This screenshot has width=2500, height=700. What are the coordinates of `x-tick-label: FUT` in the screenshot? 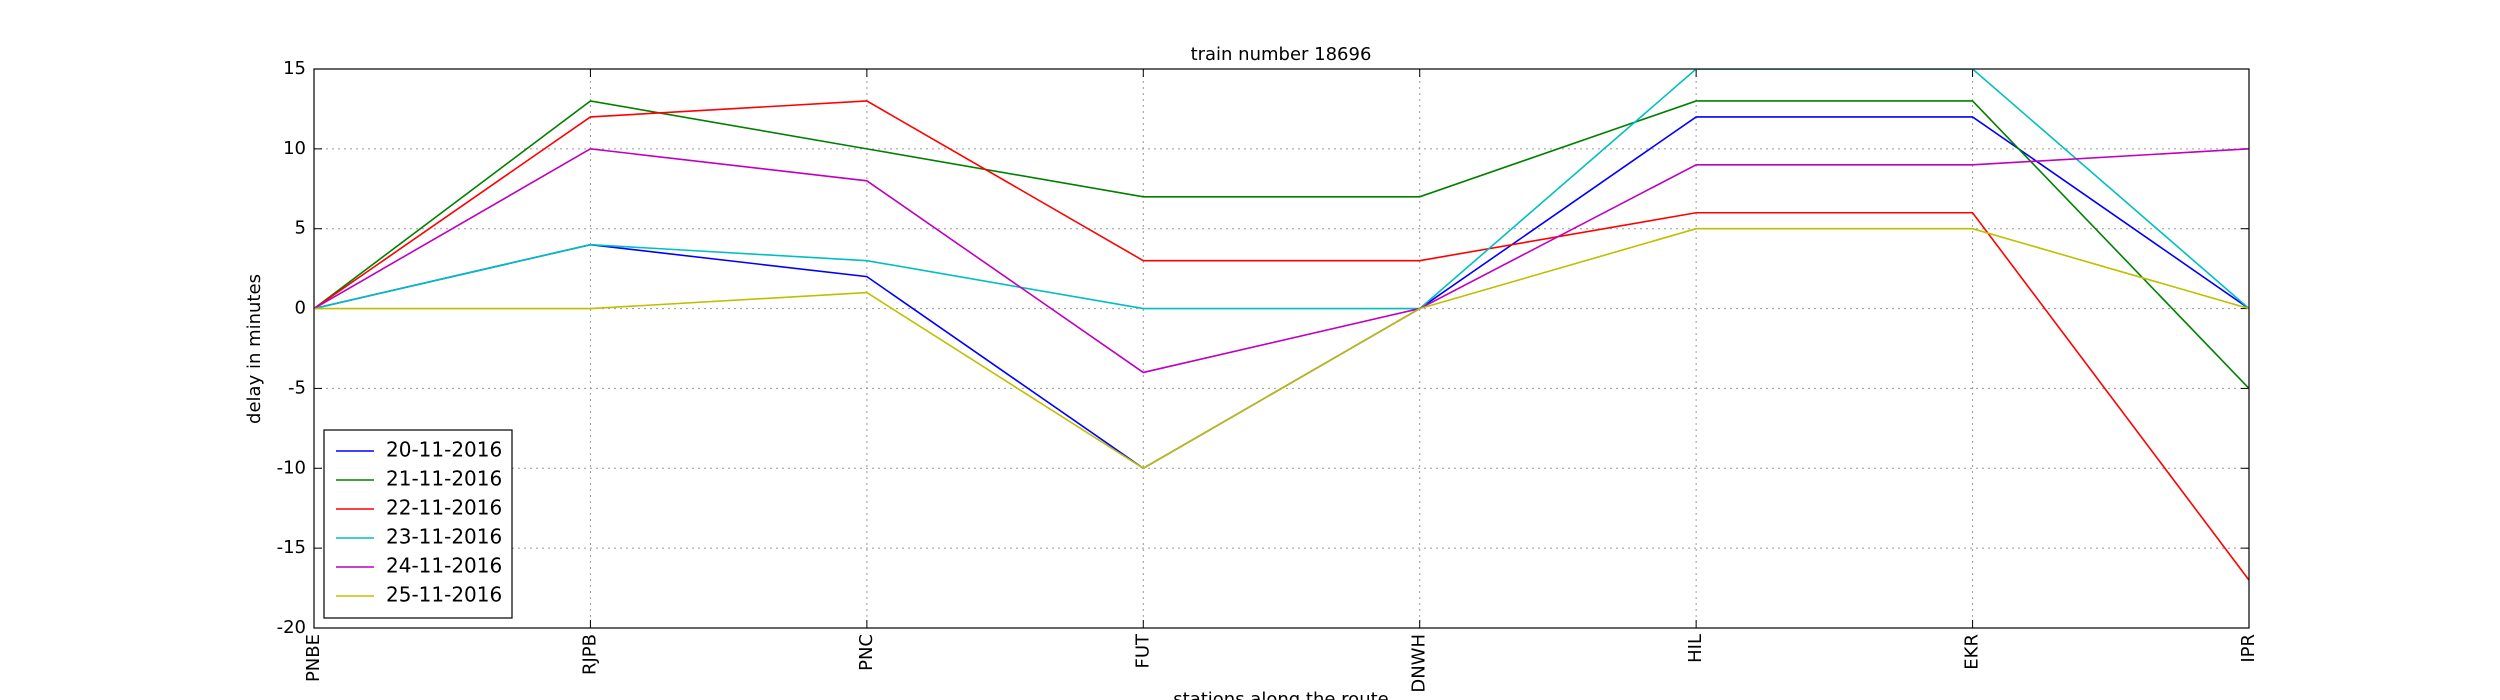 It's located at (1142, 651).